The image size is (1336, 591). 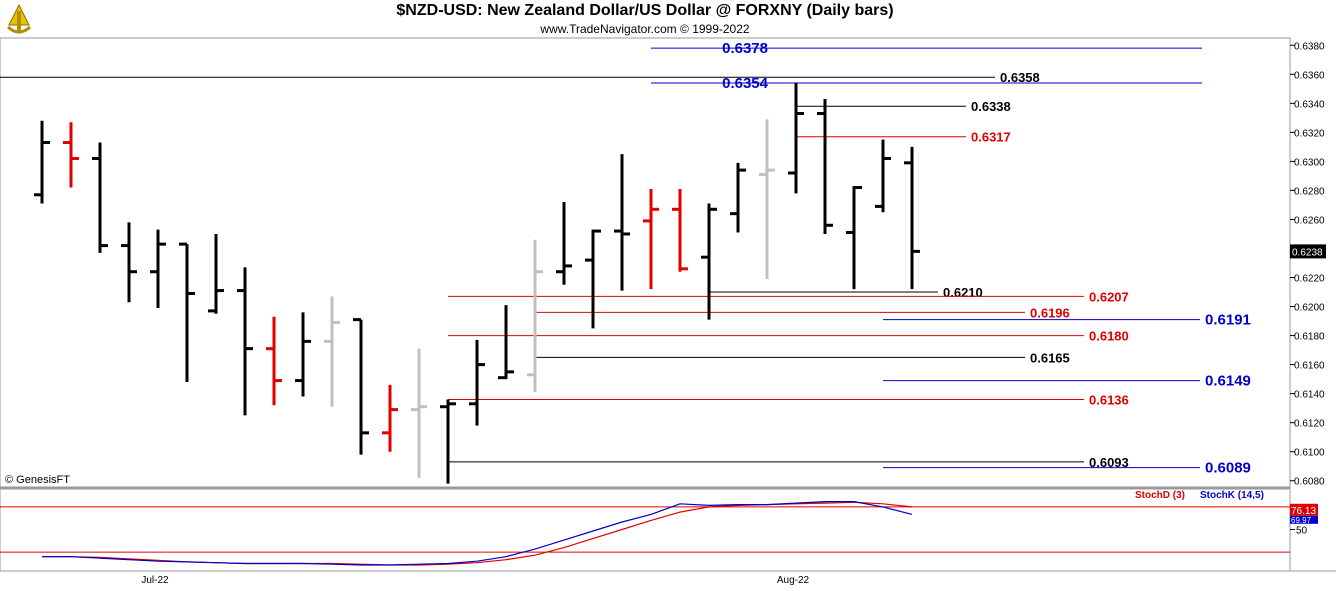 What do you see at coordinates (745, 83) in the screenshot?
I see `level-label: 0.6354` at bounding box center [745, 83].